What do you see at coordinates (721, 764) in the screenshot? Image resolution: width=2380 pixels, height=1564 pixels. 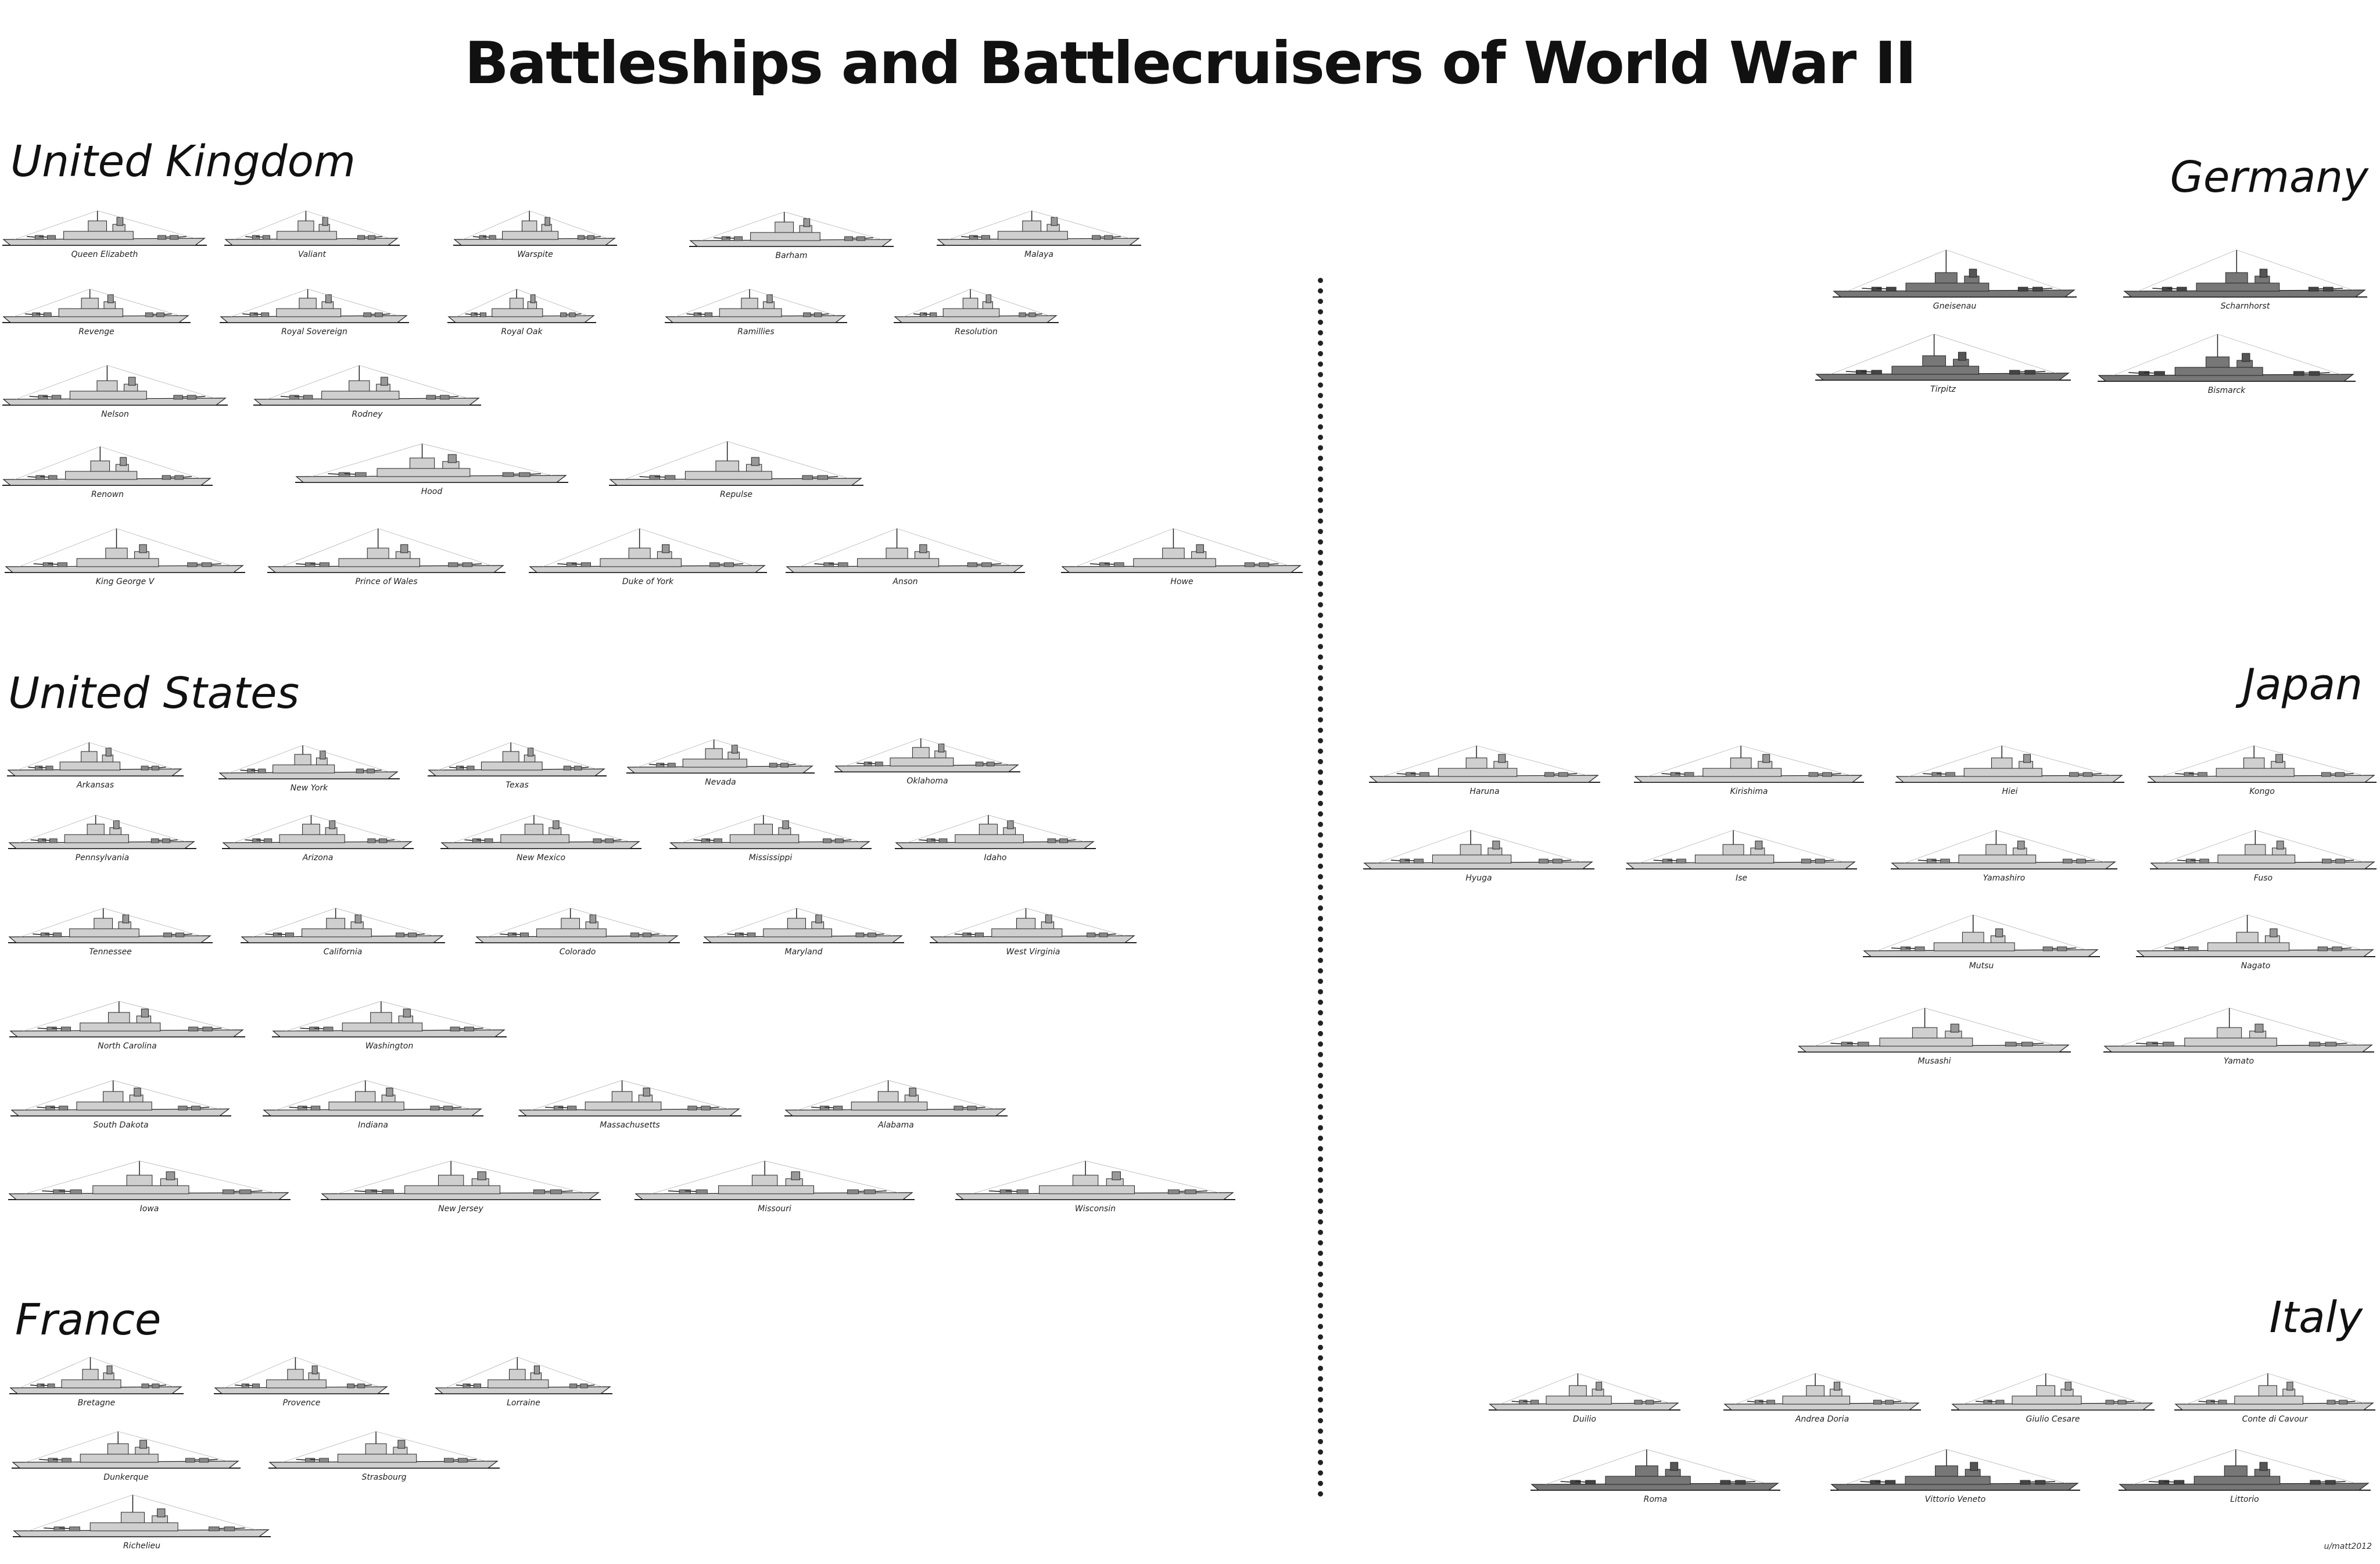 I see `ship-nevada: Nevada` at bounding box center [721, 764].